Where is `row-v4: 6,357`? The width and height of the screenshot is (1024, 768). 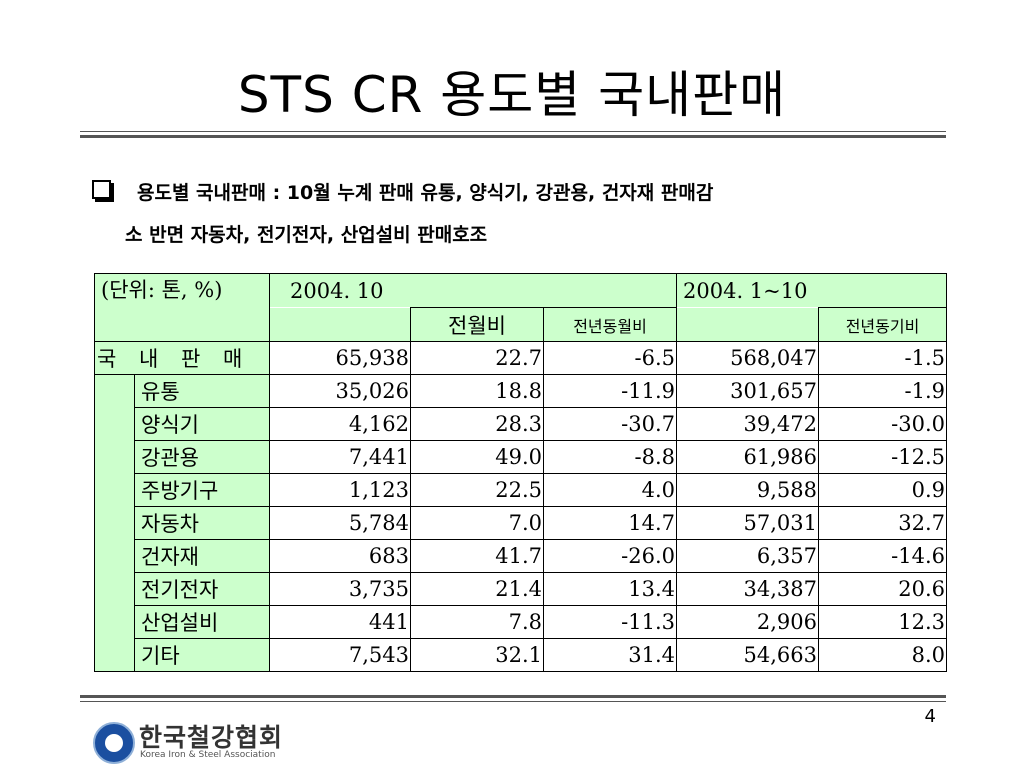
row-v4: 6,357 is located at coordinates (747, 556).